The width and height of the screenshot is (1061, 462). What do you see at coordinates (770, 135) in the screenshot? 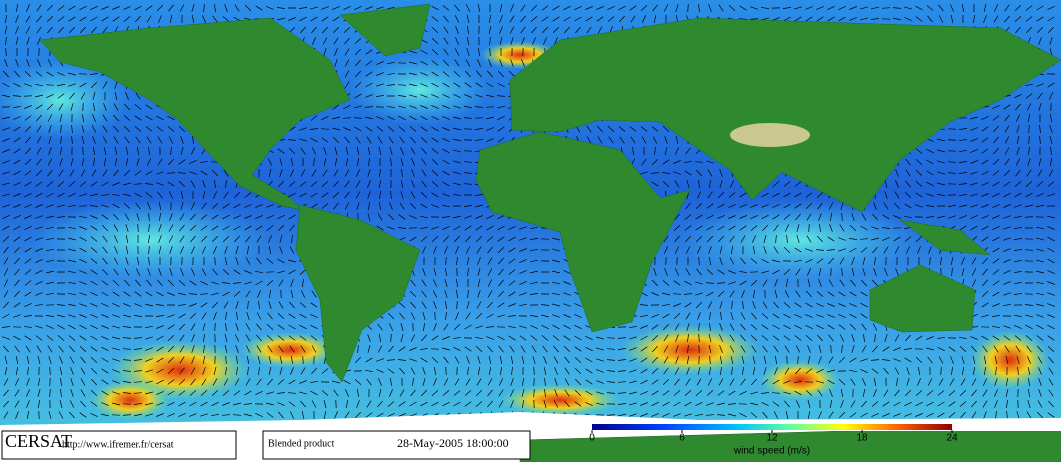
I see `tibet` at bounding box center [770, 135].